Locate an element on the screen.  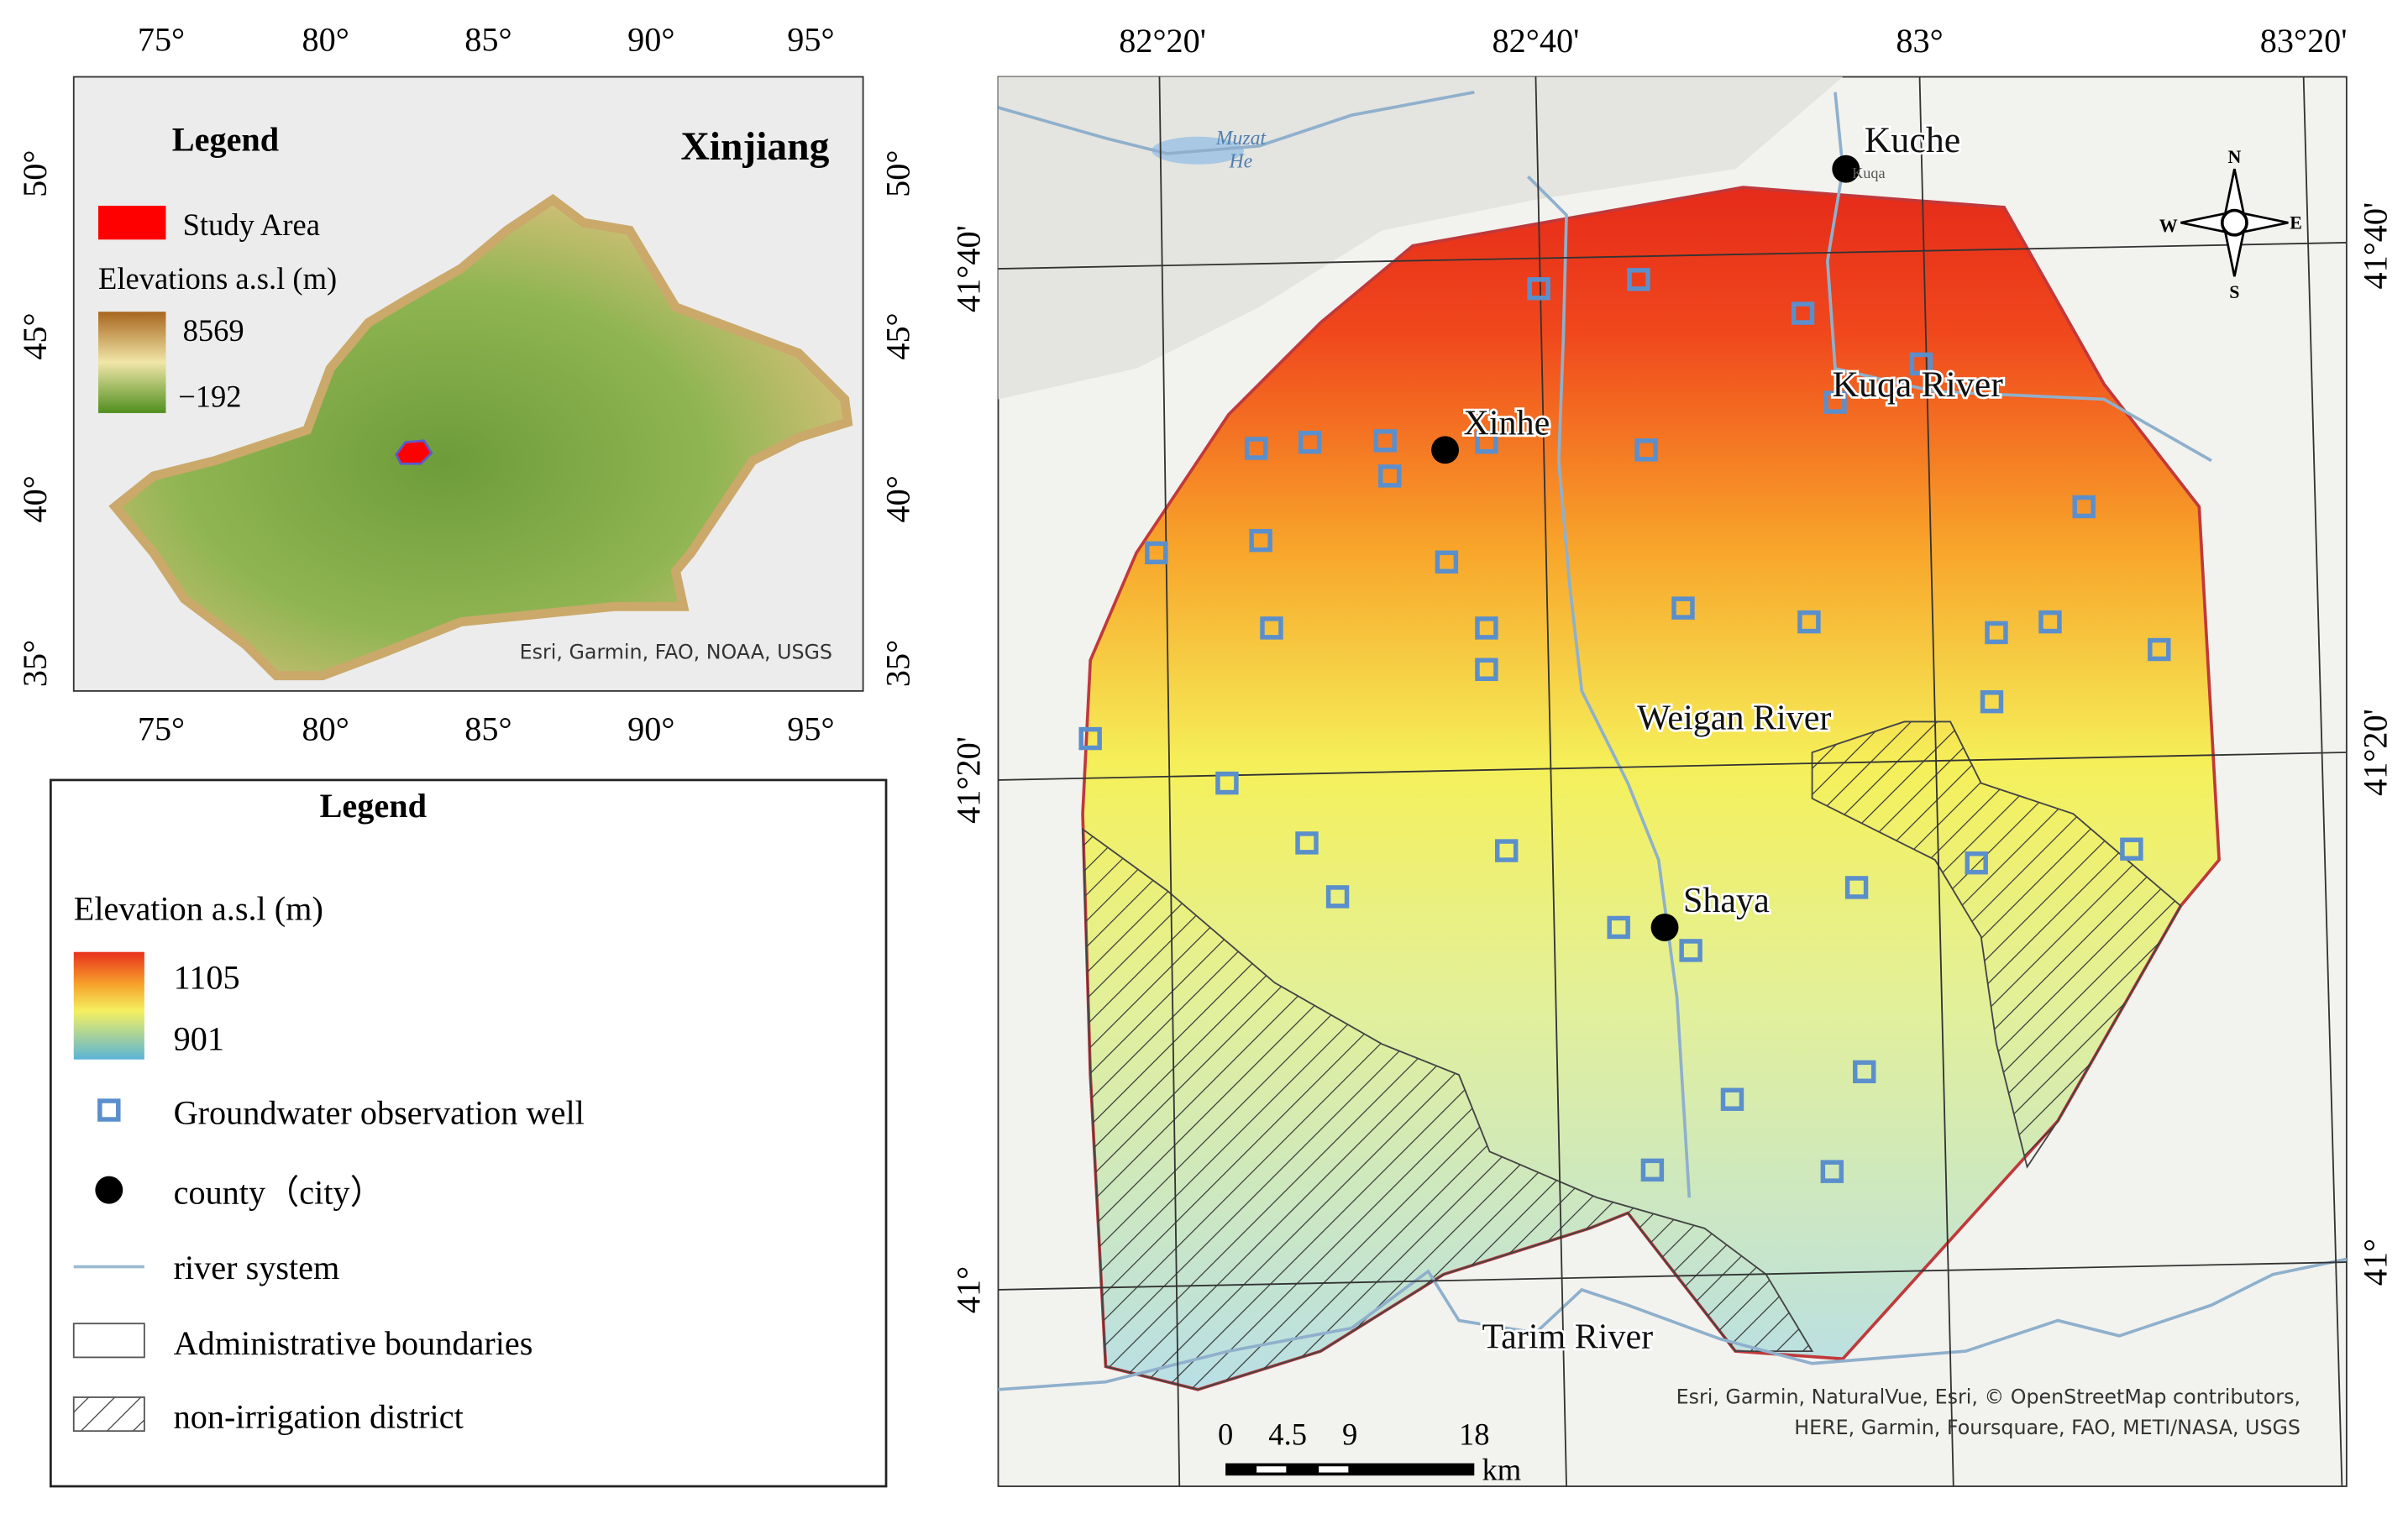
legend-item: county（city） is located at coordinates (279, 1193).